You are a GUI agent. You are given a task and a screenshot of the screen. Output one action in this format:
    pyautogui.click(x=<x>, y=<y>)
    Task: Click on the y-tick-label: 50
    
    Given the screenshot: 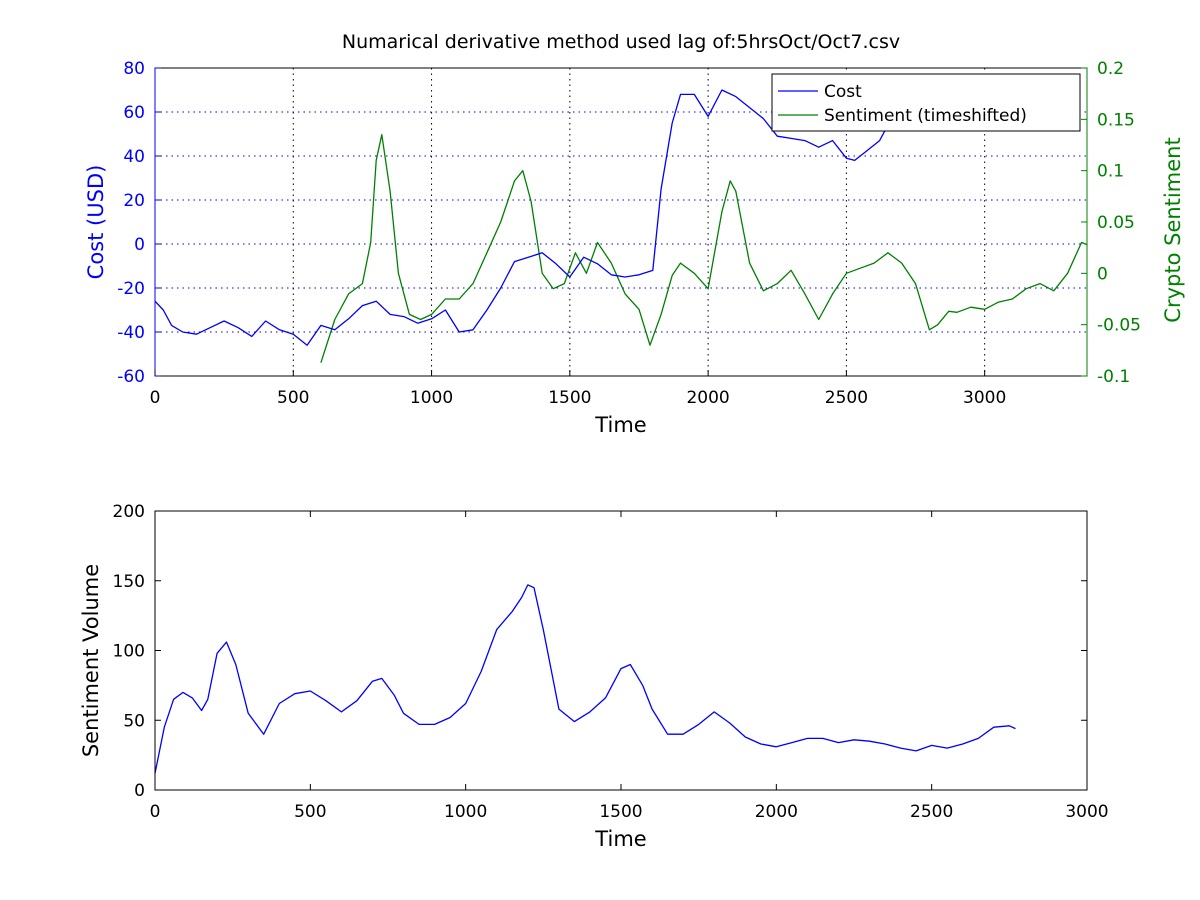 What is the action you would take?
    pyautogui.click(x=134, y=721)
    